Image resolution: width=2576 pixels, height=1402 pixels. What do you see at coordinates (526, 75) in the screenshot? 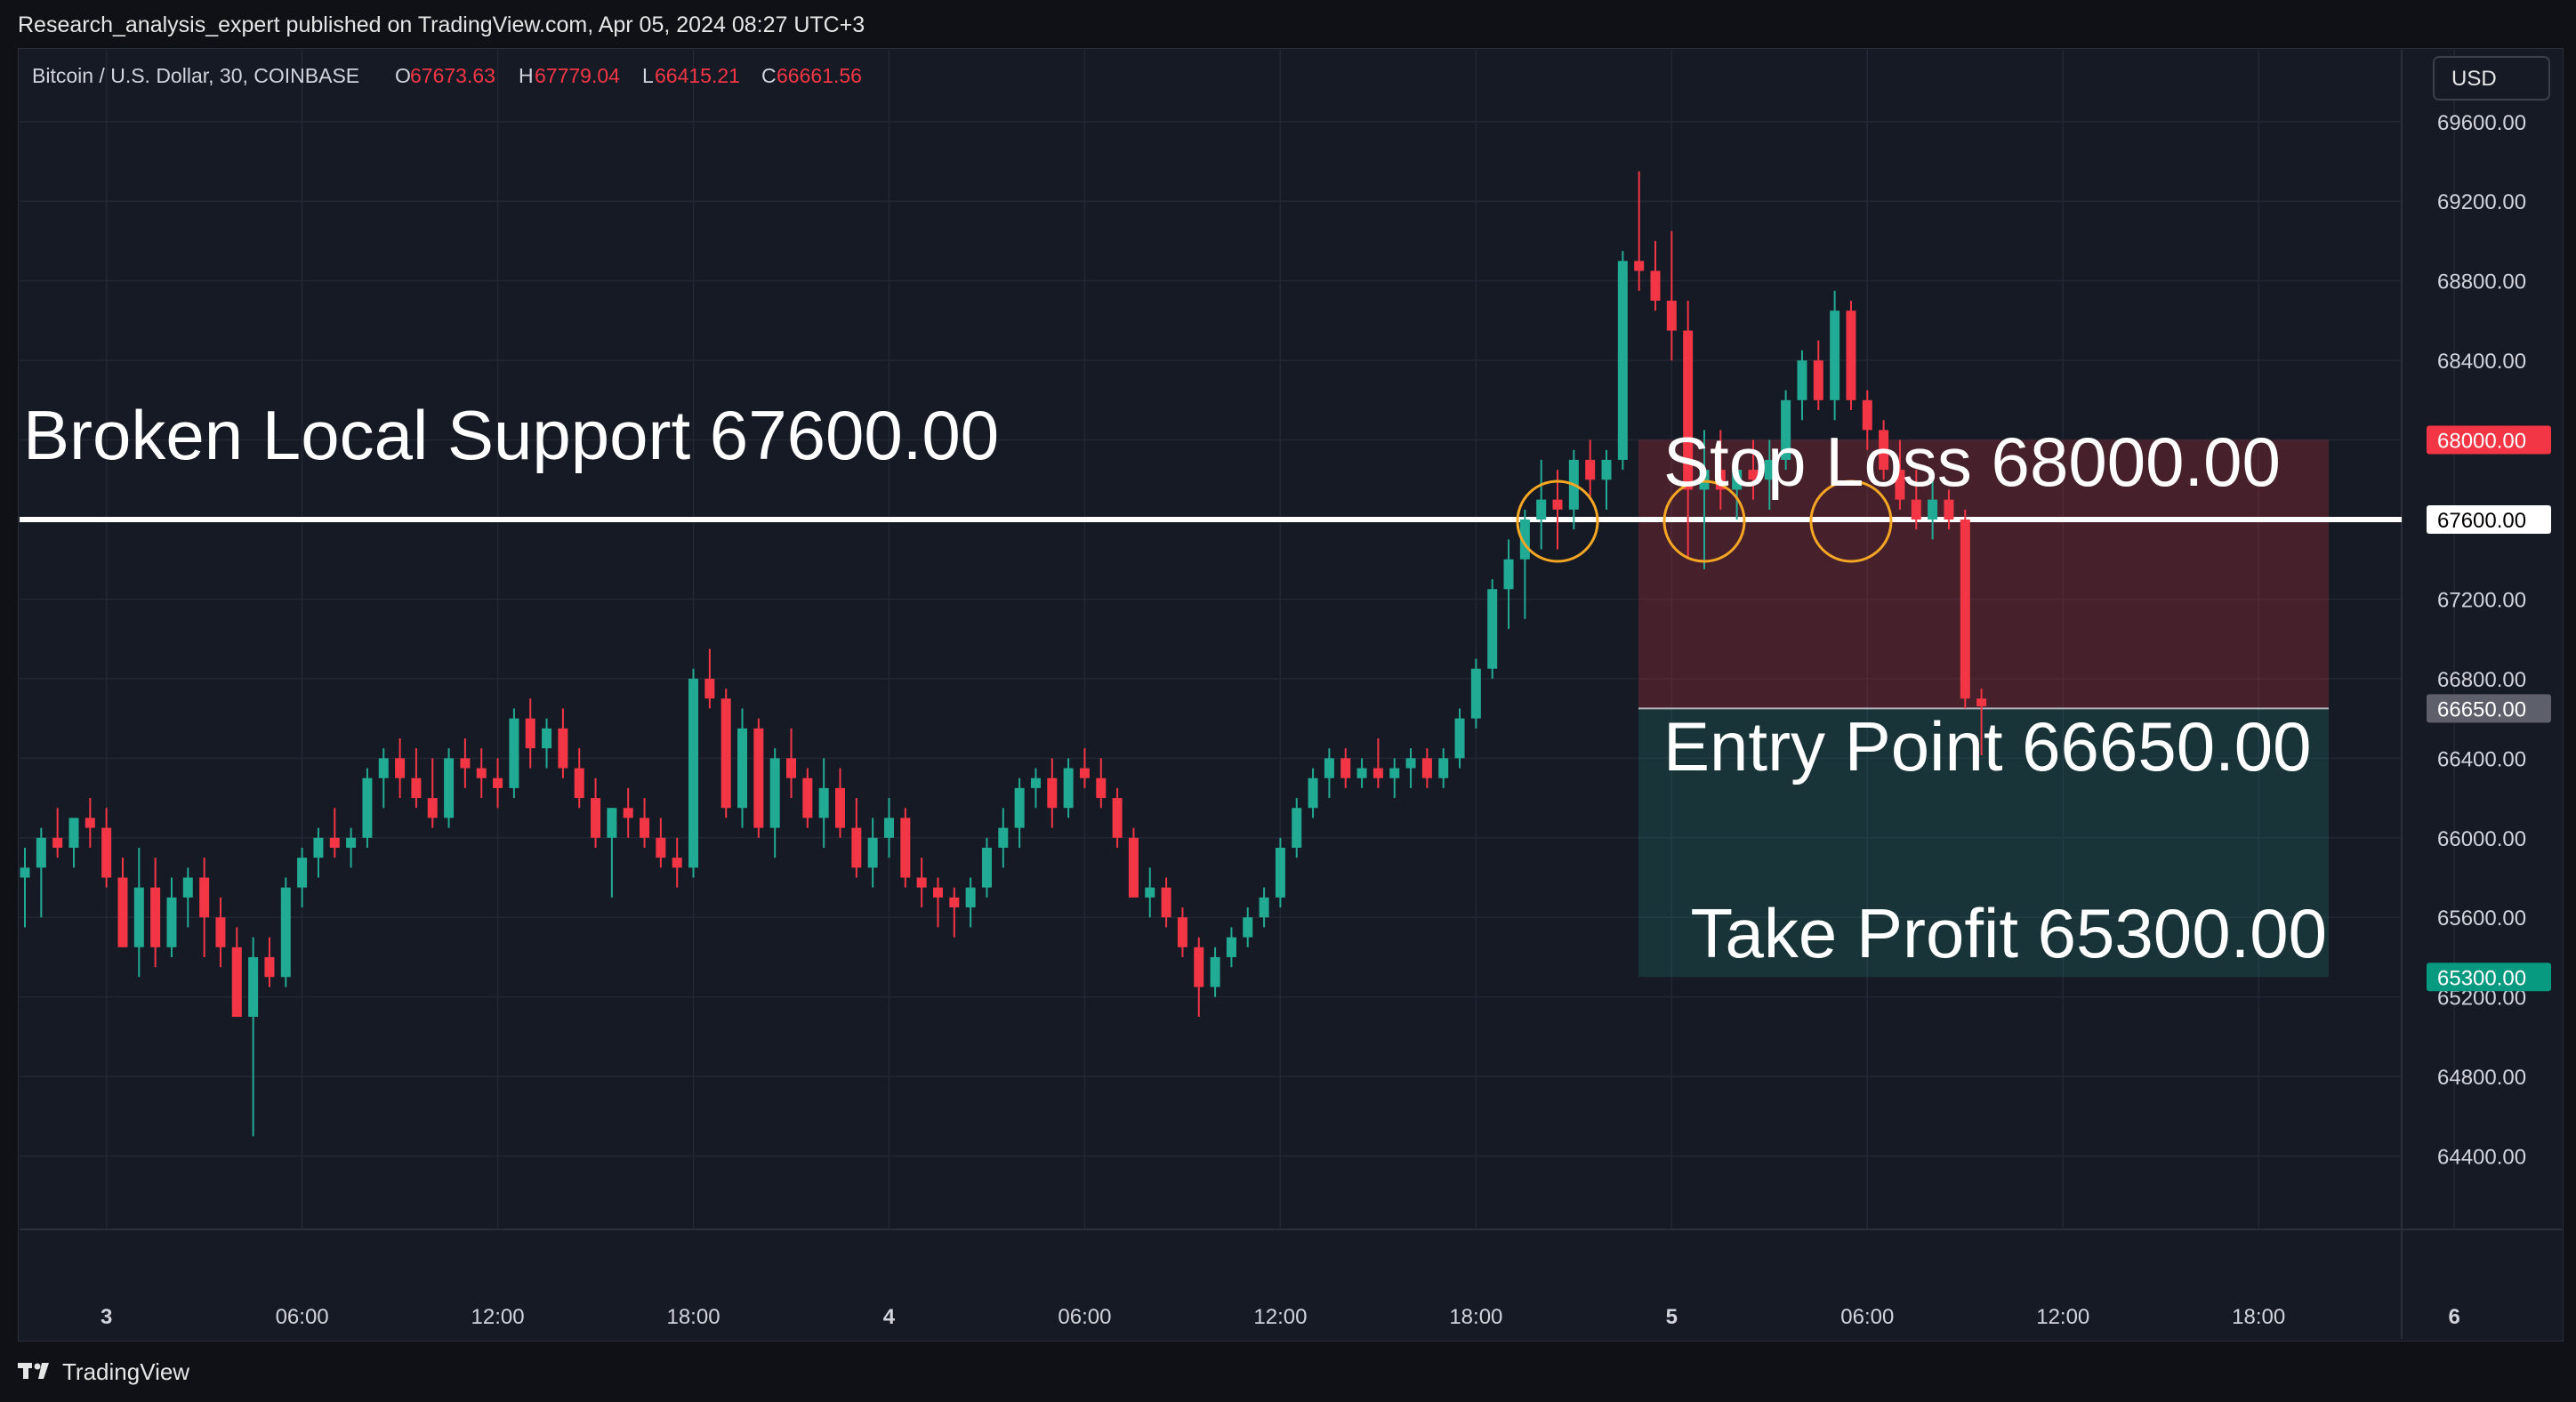
I see `high-label: H` at bounding box center [526, 75].